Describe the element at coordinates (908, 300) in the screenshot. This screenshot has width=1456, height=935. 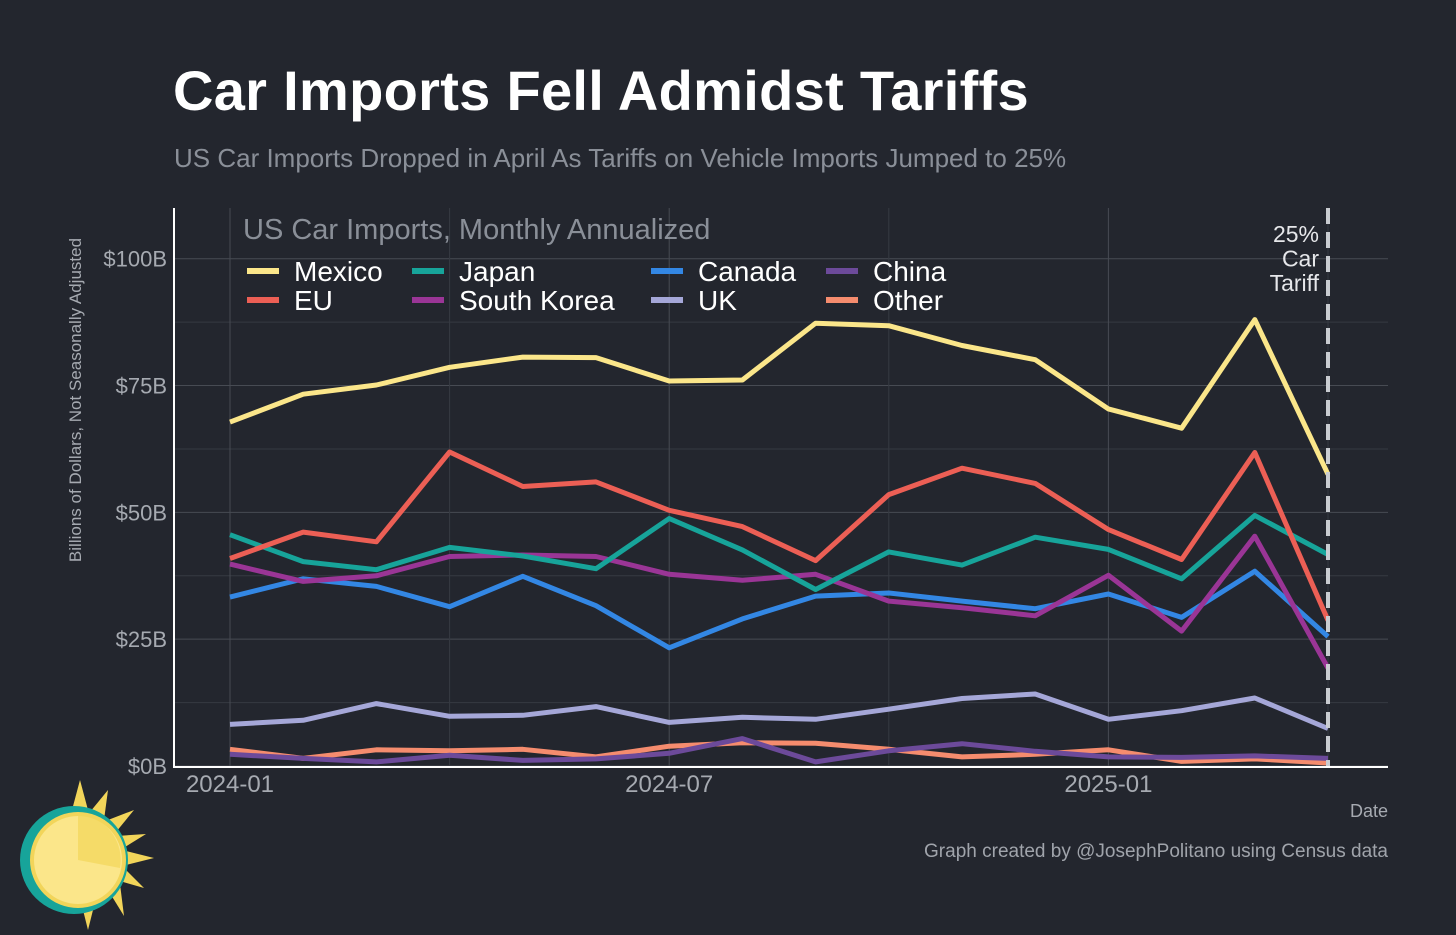
I see `legend-label: Other` at that location.